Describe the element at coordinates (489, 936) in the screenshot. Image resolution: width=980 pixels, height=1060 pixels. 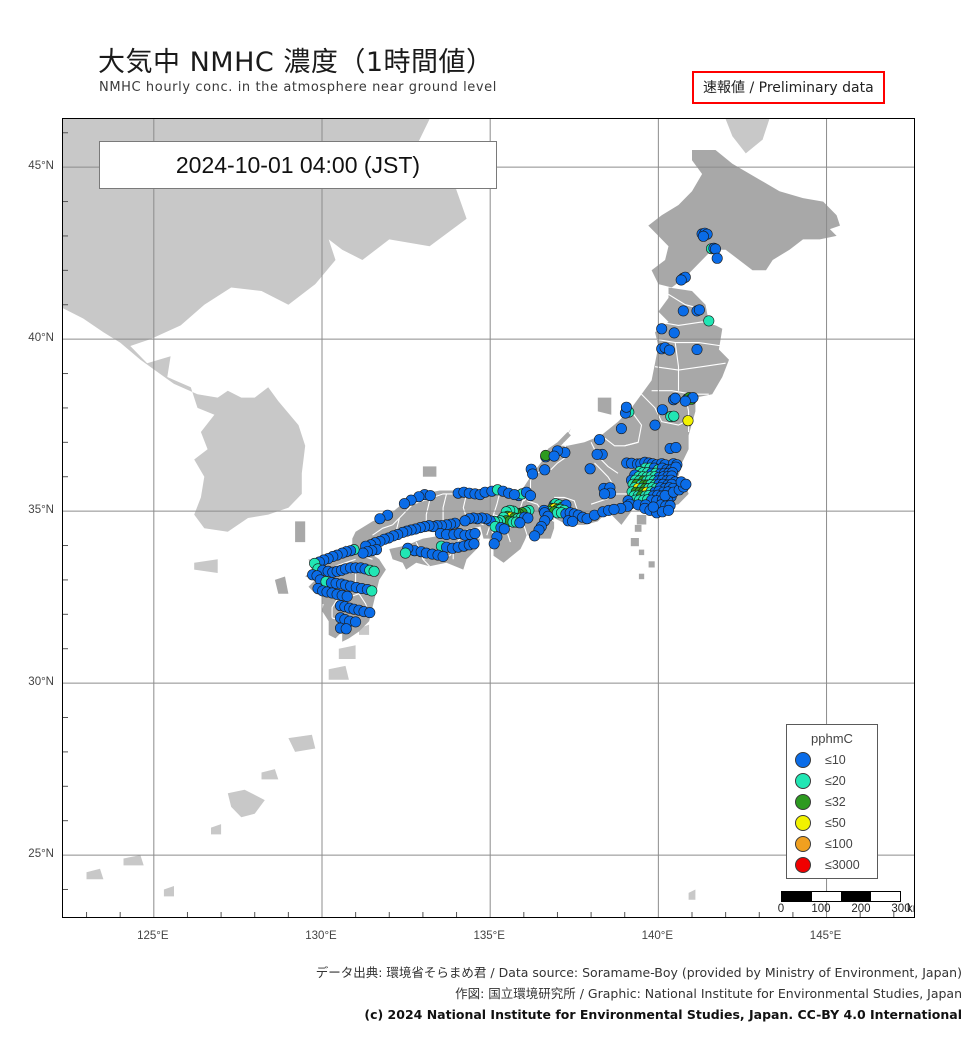
I see `x-axis-tick-label: 135°E` at that location.